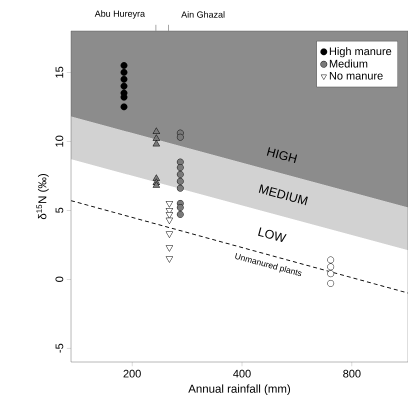  Describe the element at coordinates (242, 374) in the screenshot. I see `x-tick-label: 400` at that location.